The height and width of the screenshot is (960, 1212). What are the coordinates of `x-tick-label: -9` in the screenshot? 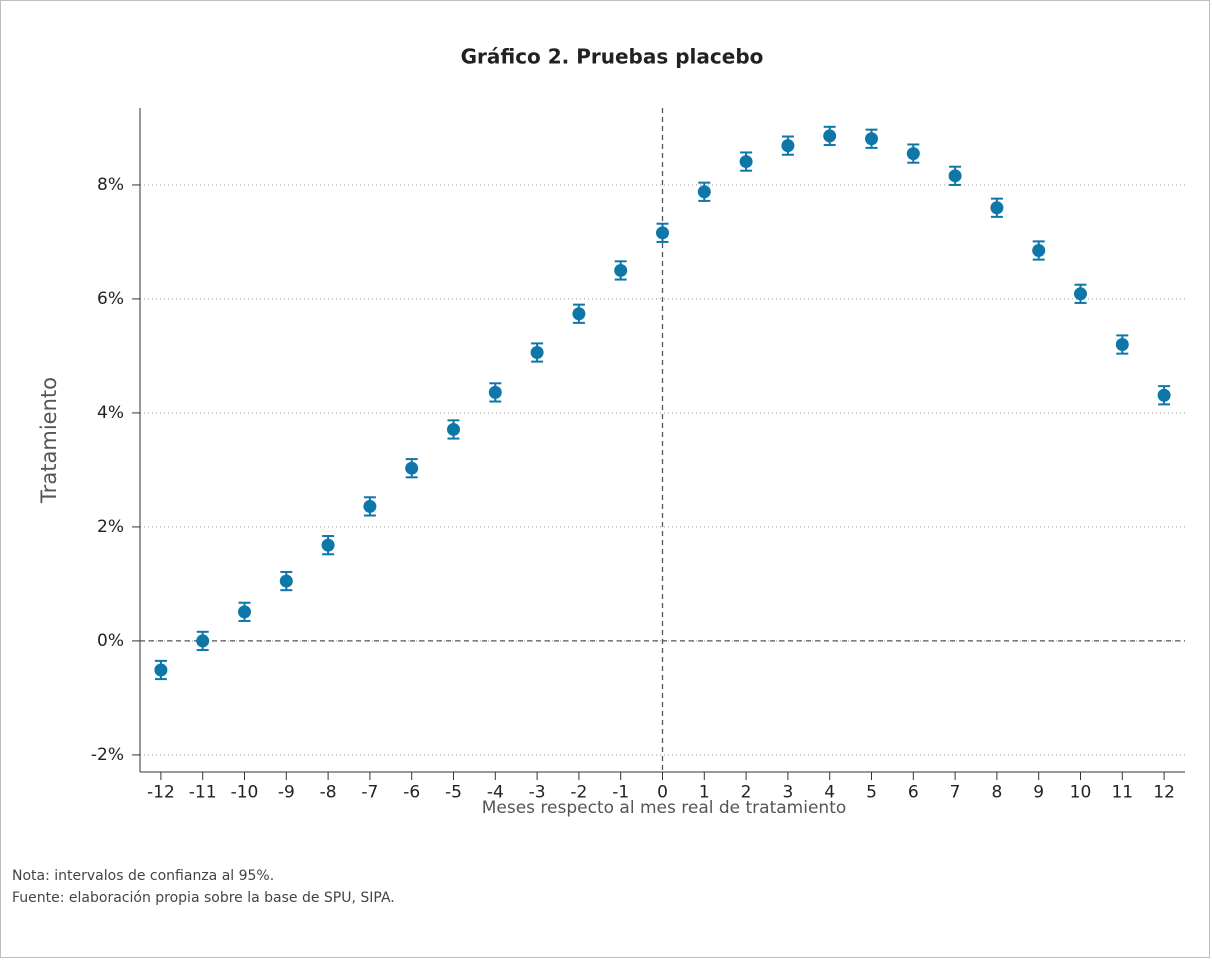 It's located at (286, 792).